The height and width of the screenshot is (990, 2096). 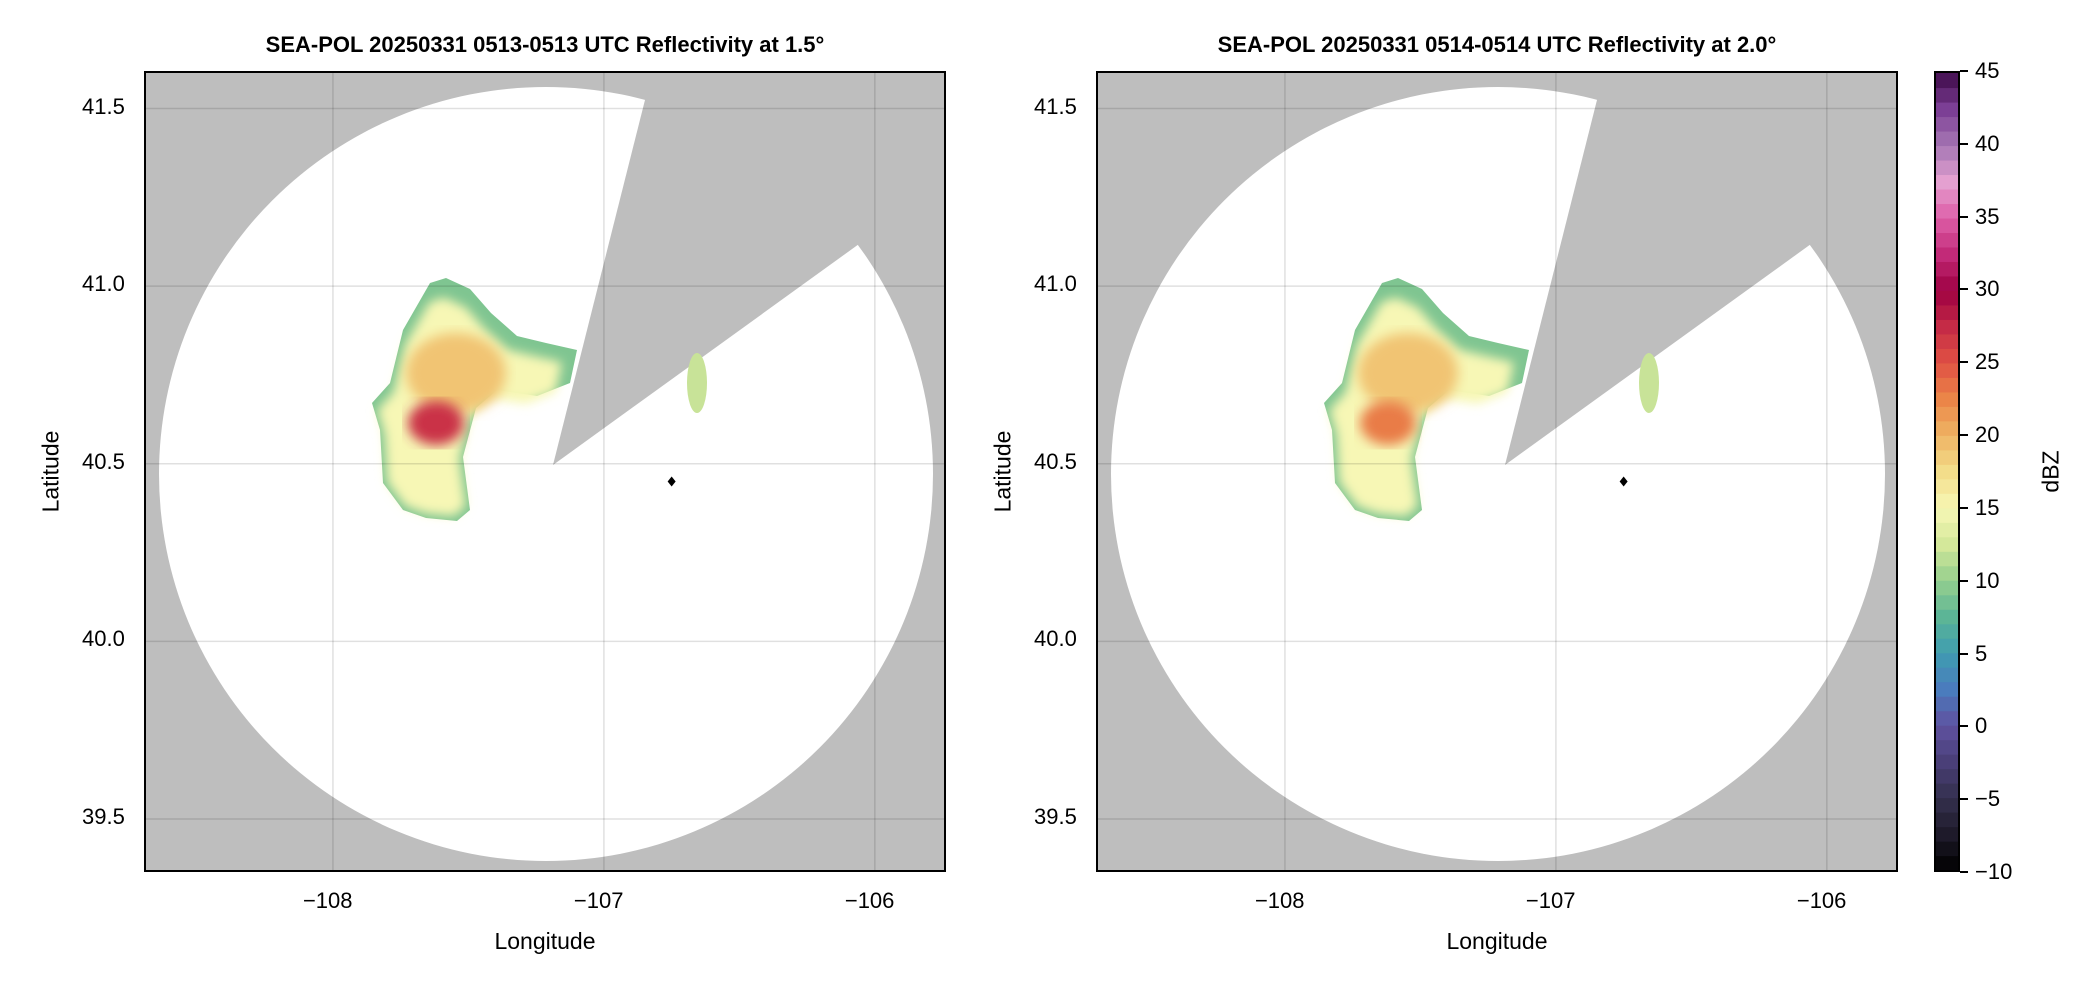 I want to click on colorbar, so click(x=1947, y=471).